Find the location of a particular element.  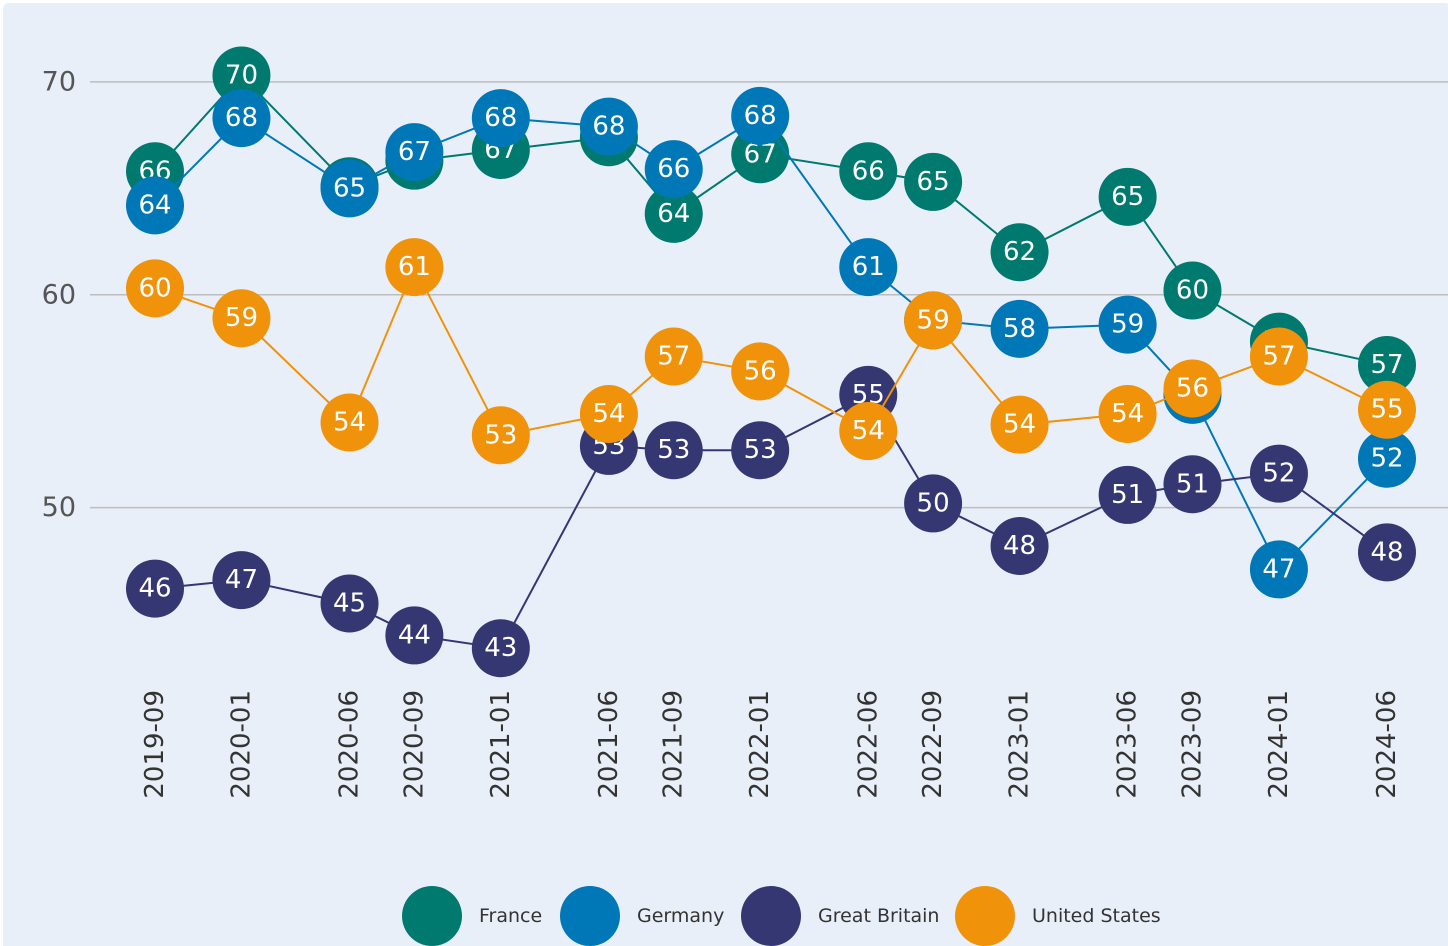

x-tick-label: 2021-01 is located at coordinates (501, 744).